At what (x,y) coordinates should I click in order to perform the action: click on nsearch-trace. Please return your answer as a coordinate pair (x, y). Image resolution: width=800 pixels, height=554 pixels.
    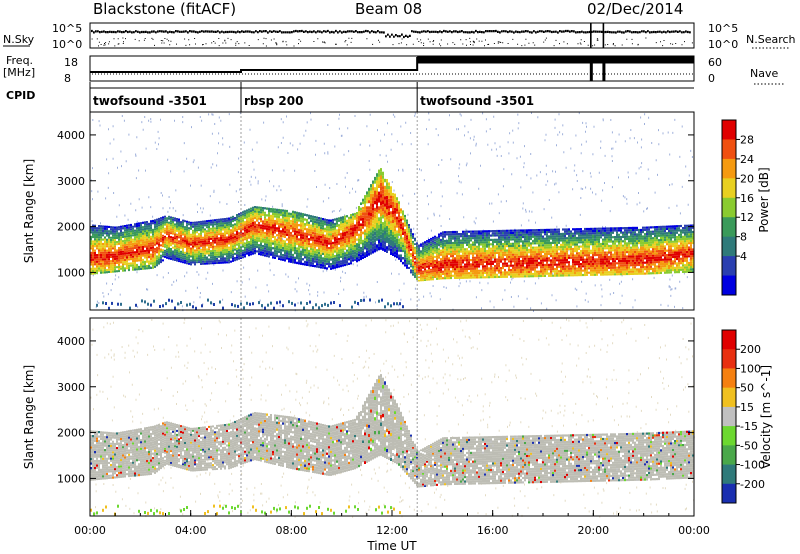
    Looking at the image, I should click on (392, 42).